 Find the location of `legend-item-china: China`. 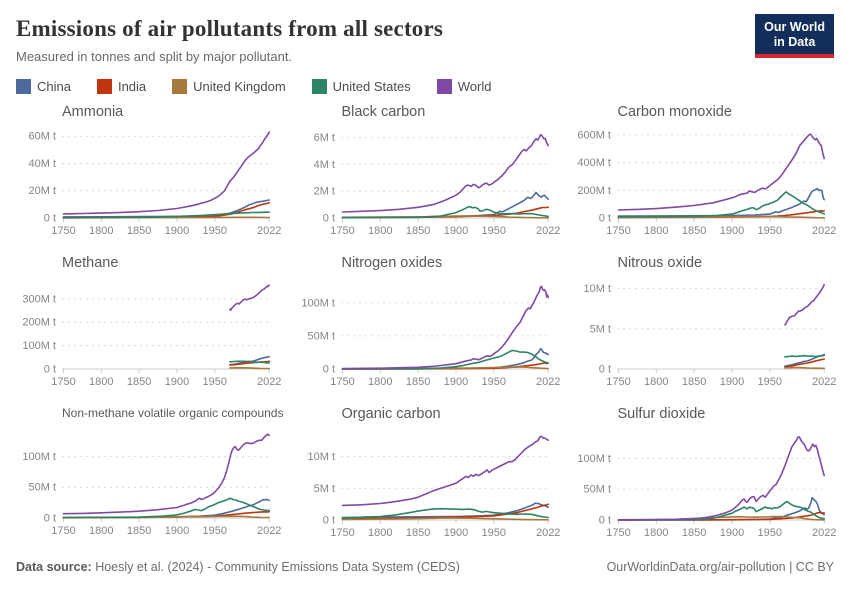

legend-item-china: China is located at coordinates (43, 86).